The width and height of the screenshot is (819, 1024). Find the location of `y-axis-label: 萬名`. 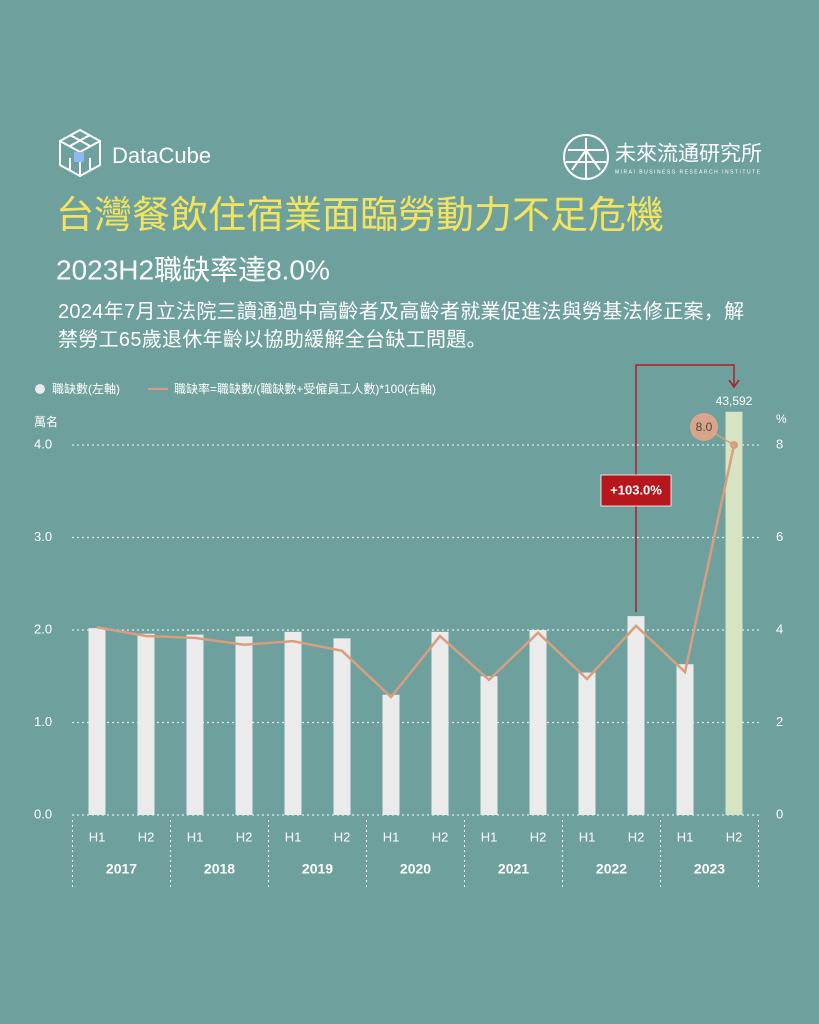

y-axis-label: 萬名 is located at coordinates (46, 421).